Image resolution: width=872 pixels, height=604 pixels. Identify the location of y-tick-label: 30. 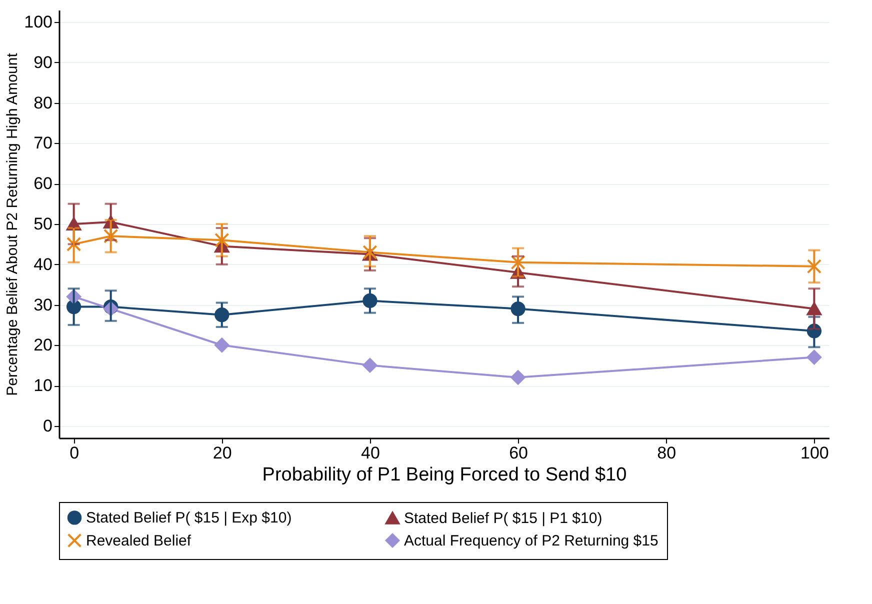
(43, 304).